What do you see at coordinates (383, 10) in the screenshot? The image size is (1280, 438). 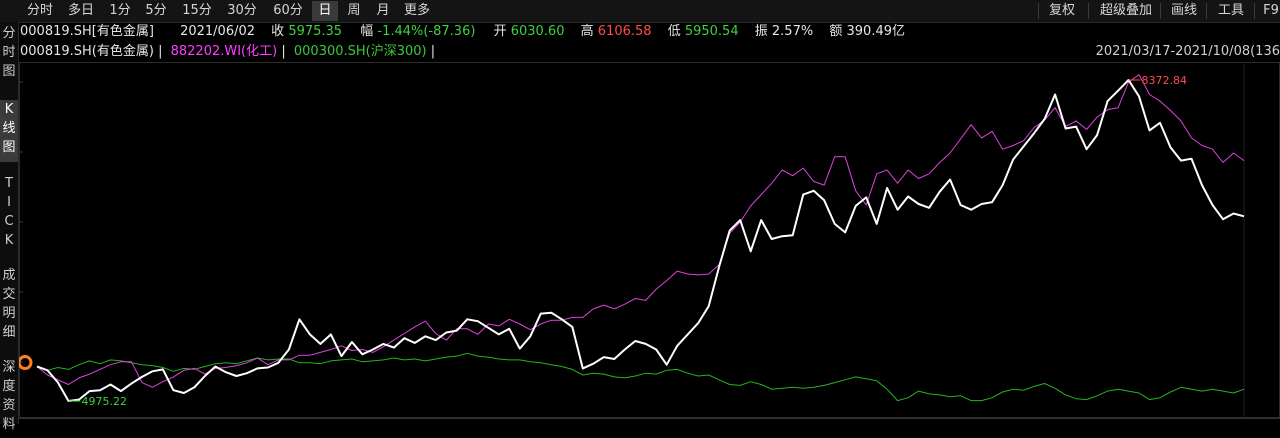 I see `period-tab-9: 月` at bounding box center [383, 10].